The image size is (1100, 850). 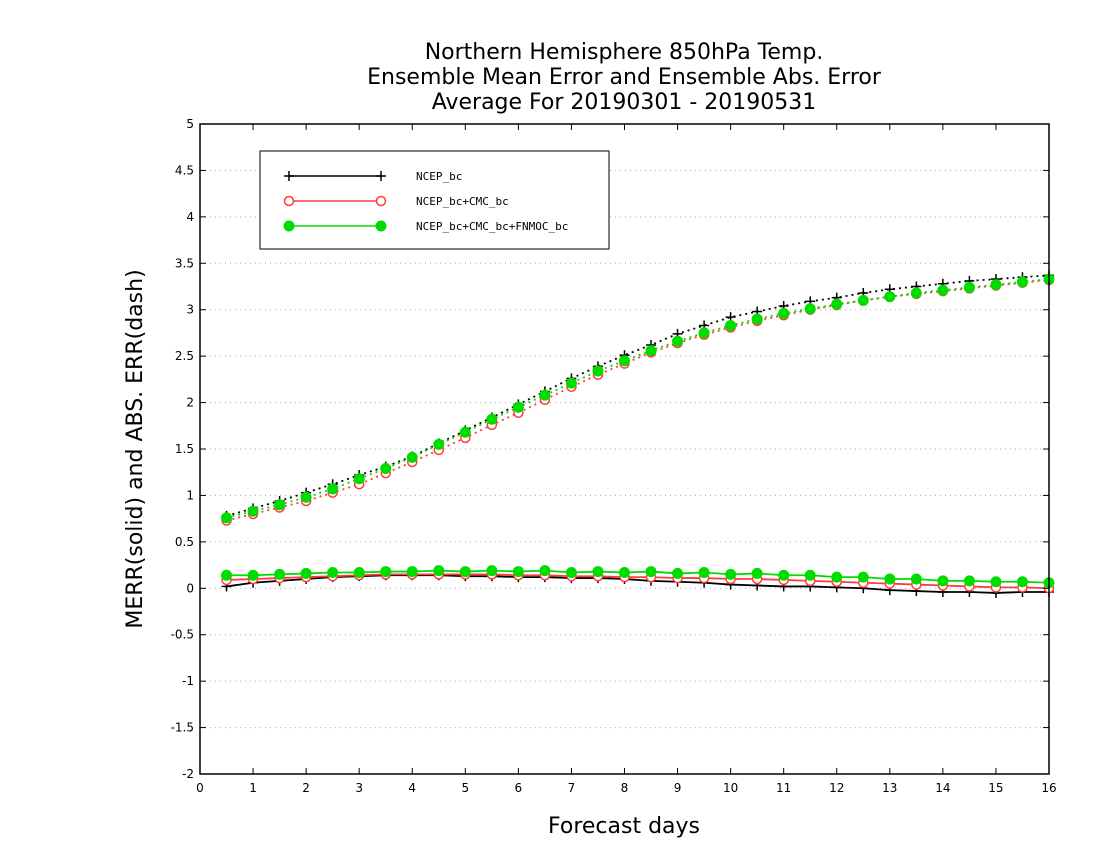 I want to click on legend-entry-ncep-bc: NCEP_bc, so click(x=373, y=176).